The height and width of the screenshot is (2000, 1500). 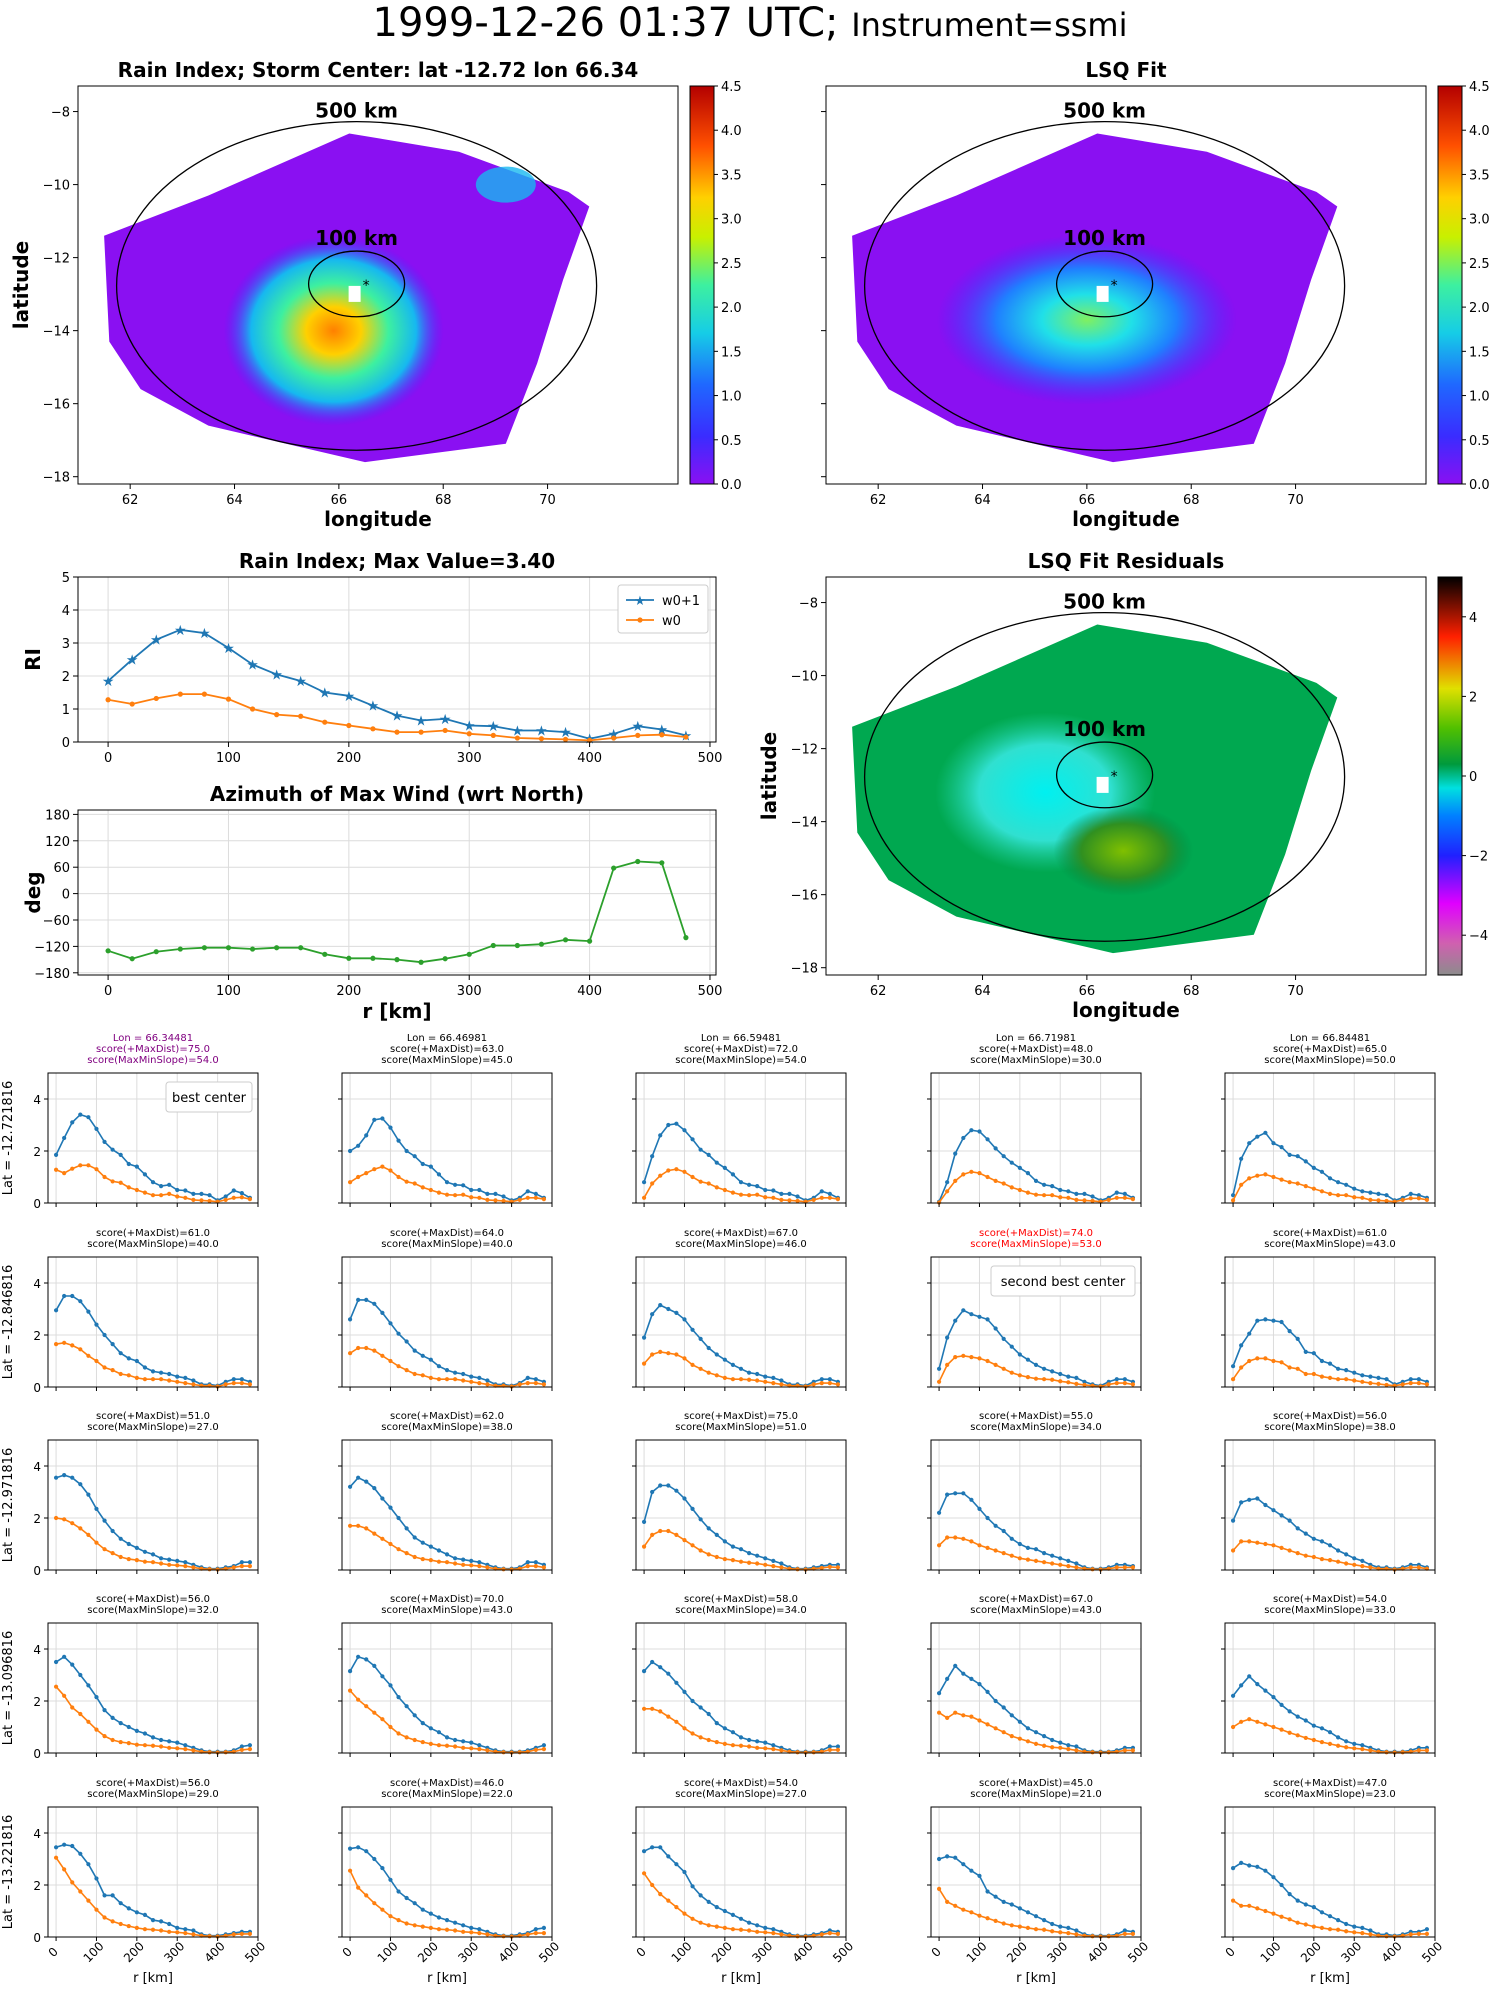 I want to click on grid-cell-title-score2: score(MaxMinSlope)=53.0, so click(x=1035, y=1244).